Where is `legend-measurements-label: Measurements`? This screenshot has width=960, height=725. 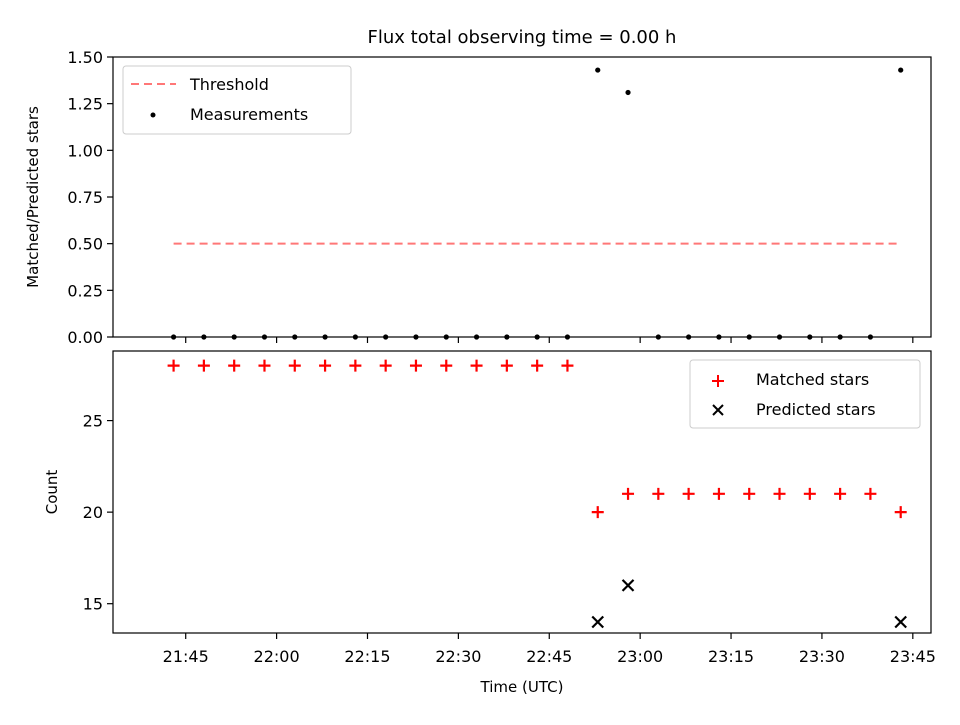
legend-measurements-label: Measurements is located at coordinates (249, 114).